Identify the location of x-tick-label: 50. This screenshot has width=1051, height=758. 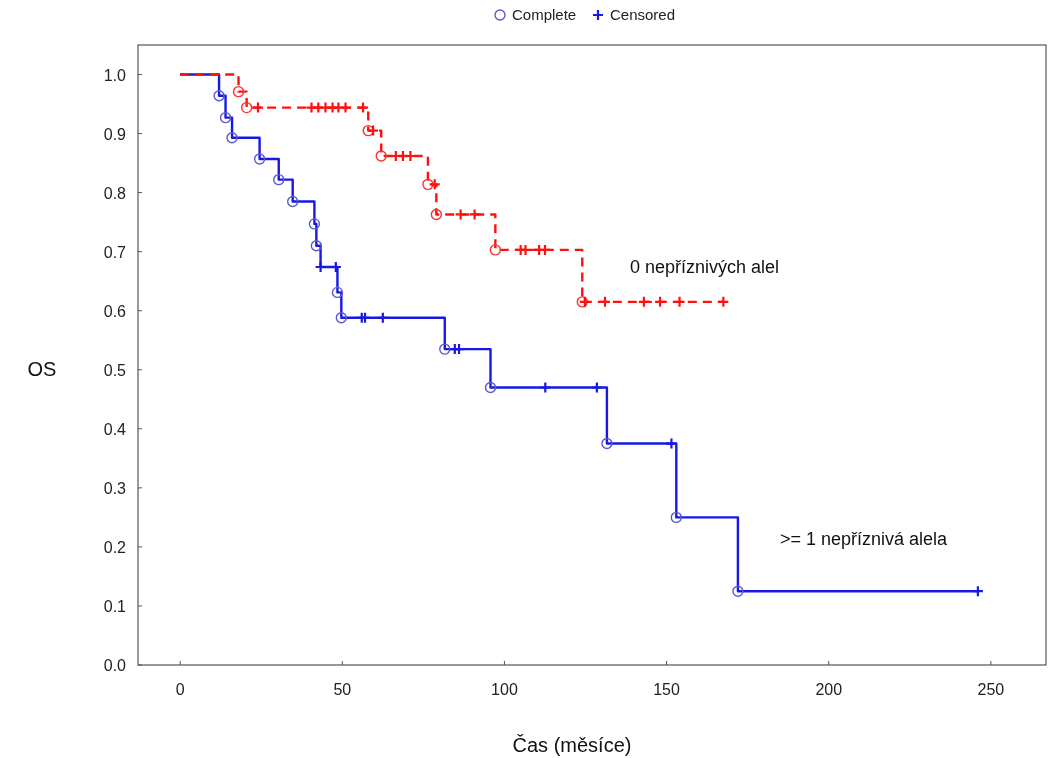
(342, 689).